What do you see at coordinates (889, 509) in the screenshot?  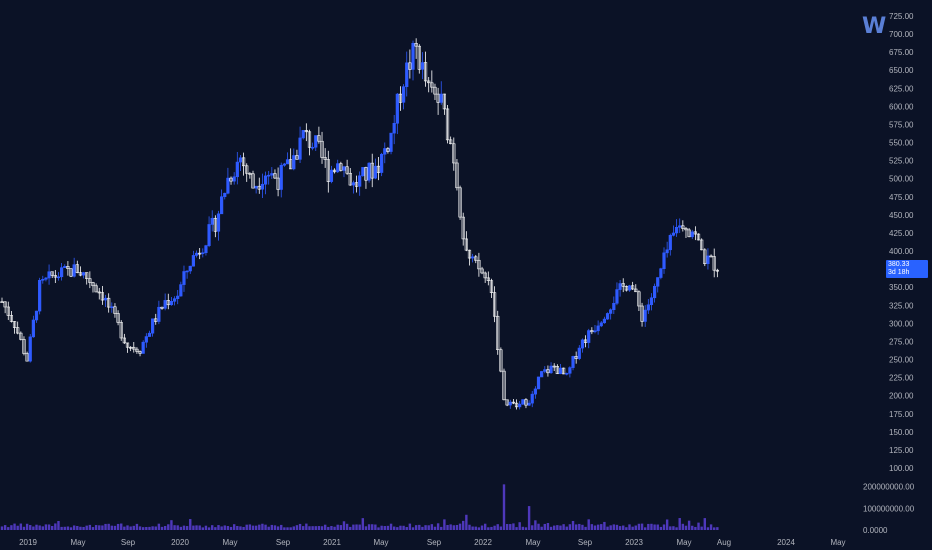 I see `volume-axis: 200000000.00 100000000.00 0.0000` at bounding box center [889, 509].